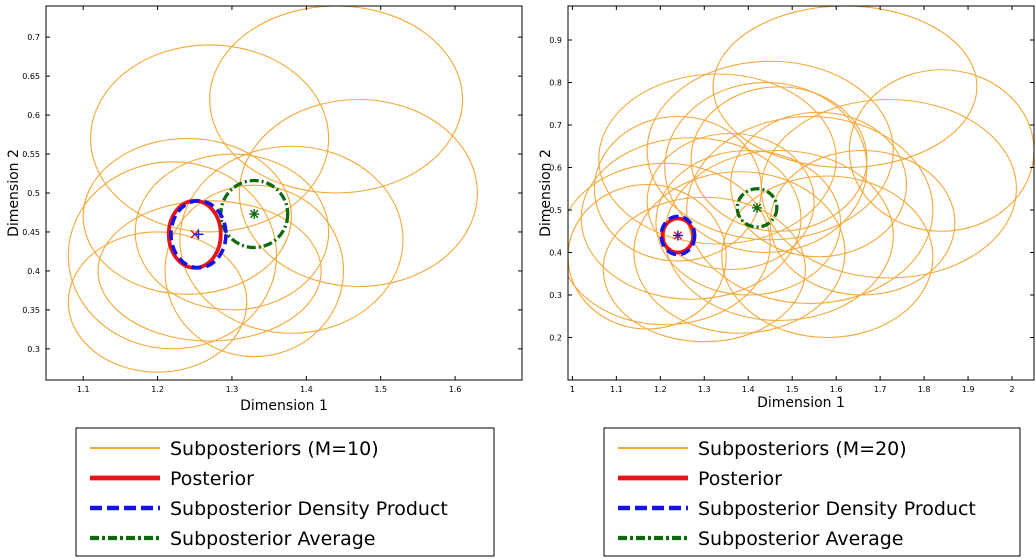 The width and height of the screenshot is (1036, 559). What do you see at coordinates (31, 76) in the screenshot?
I see `y-tick-label: 0.65` at bounding box center [31, 76].